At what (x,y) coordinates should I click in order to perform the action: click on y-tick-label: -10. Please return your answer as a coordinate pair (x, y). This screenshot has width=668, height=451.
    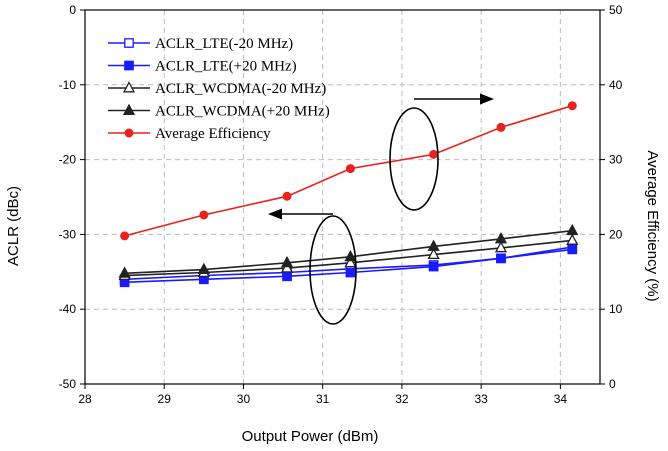
    Looking at the image, I should click on (68, 85).